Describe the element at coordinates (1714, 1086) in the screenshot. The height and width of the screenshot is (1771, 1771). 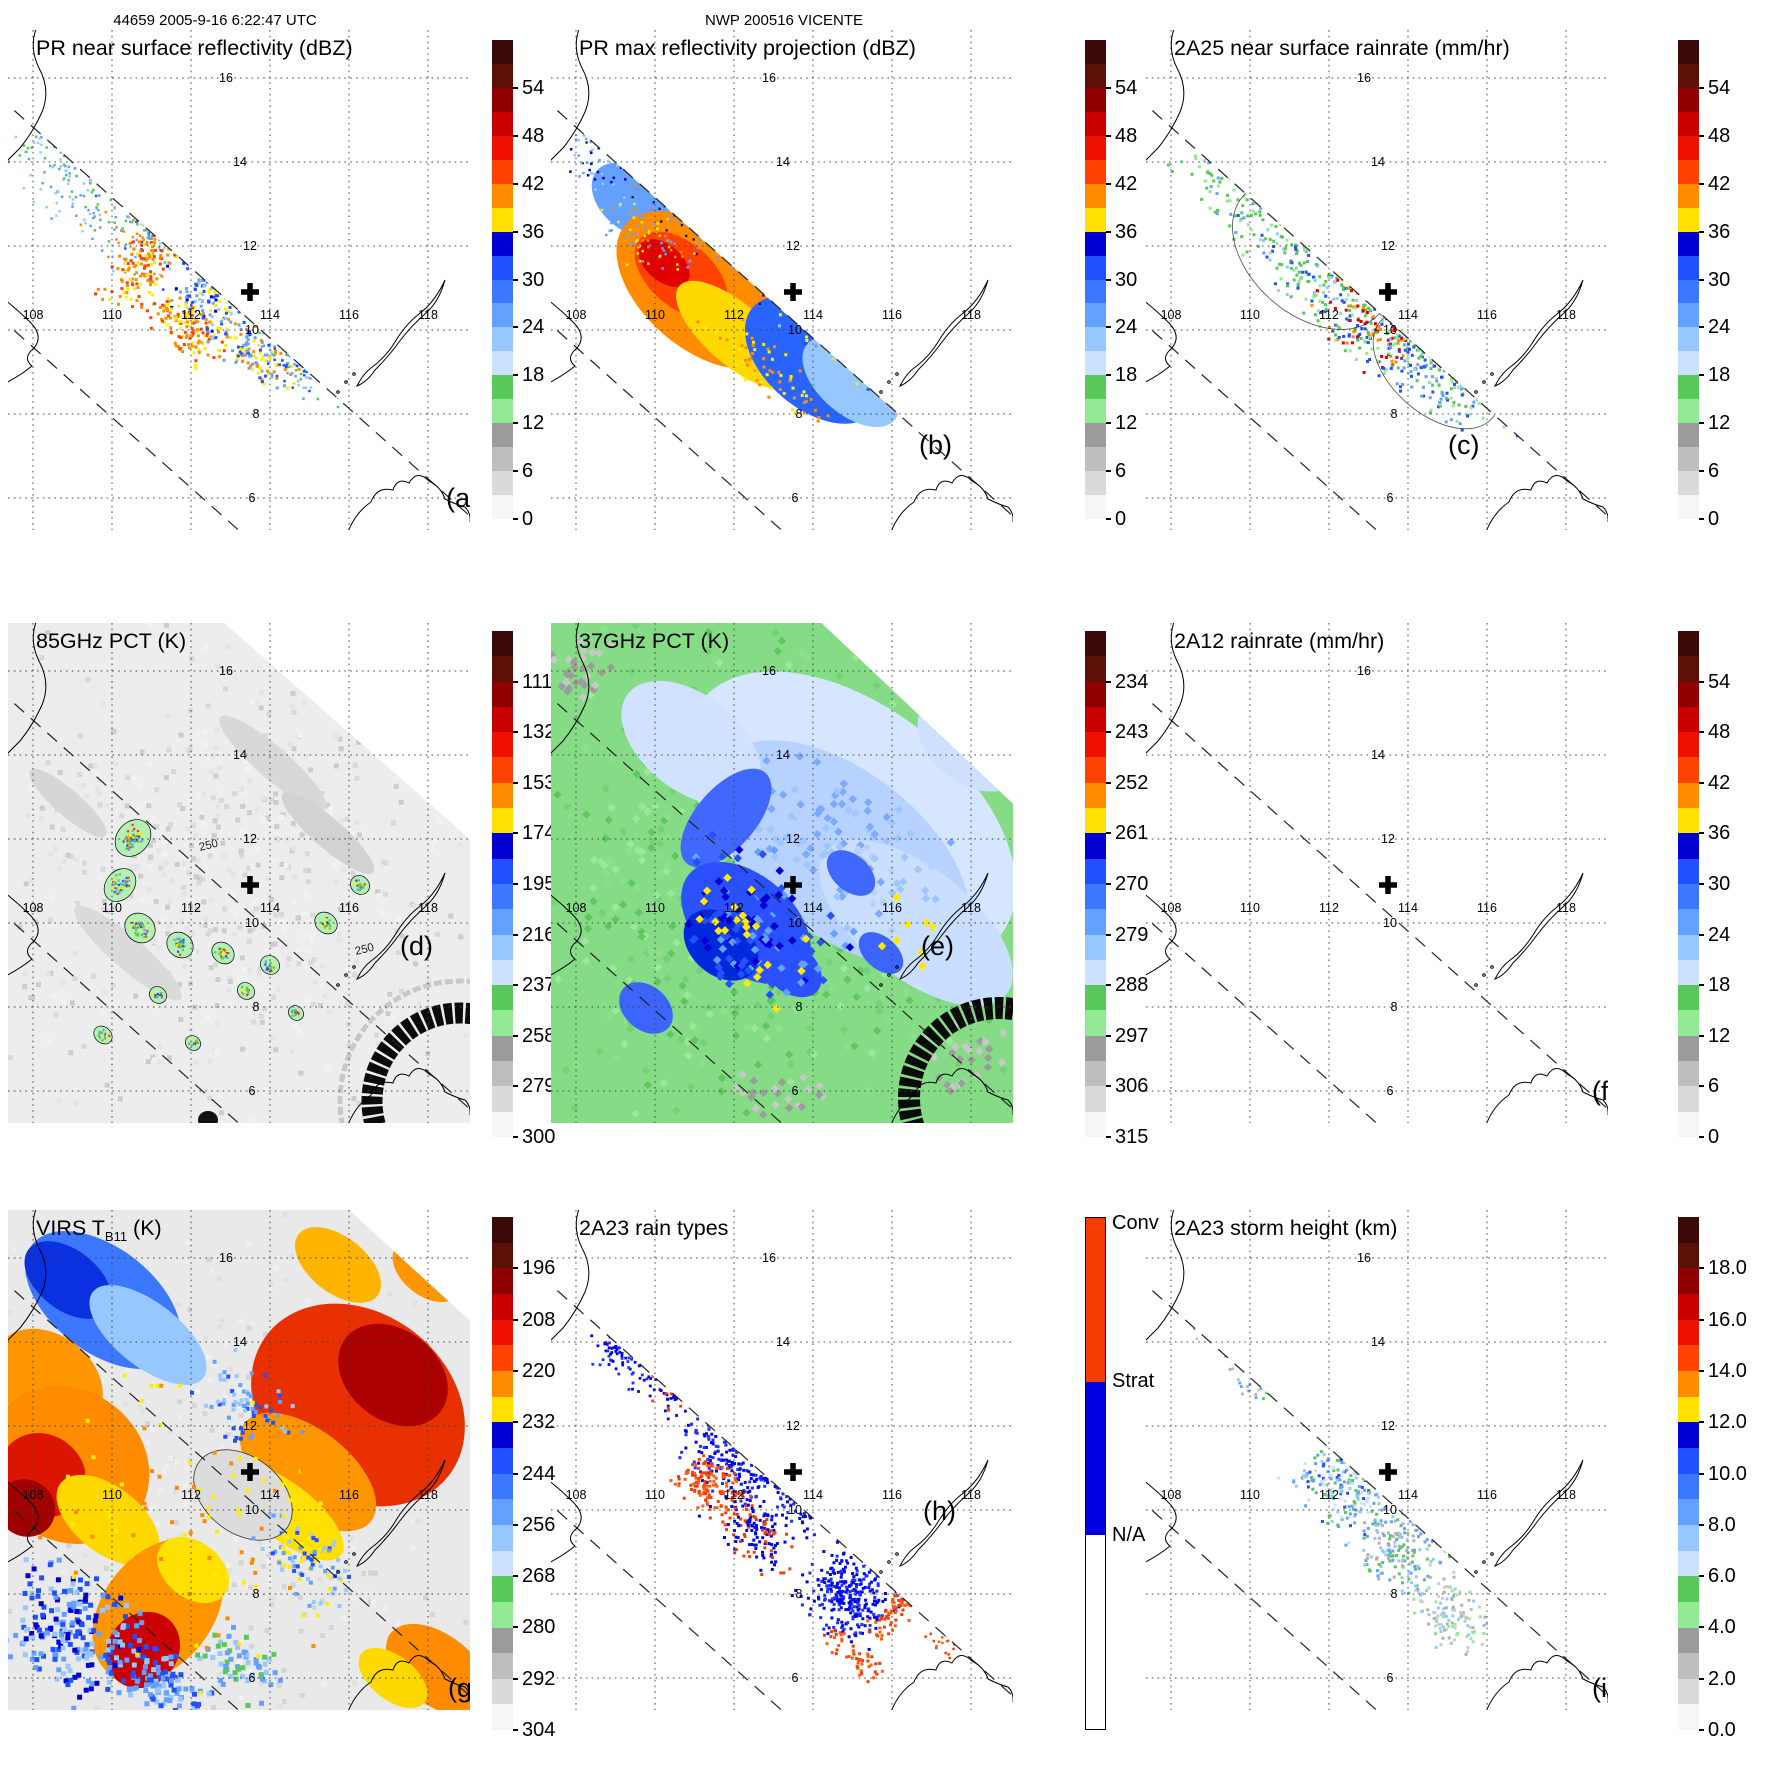
I see `colorbar-tick-label: 6` at that location.